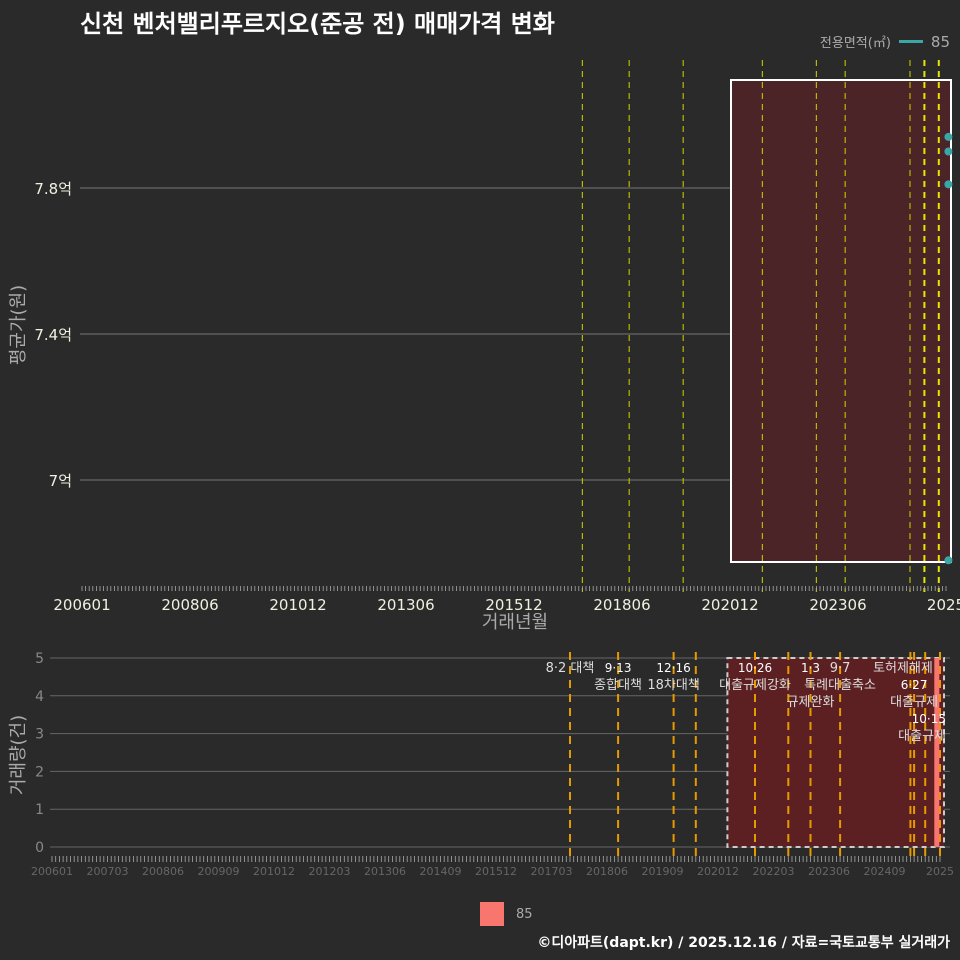 The width and height of the screenshot is (960, 960). I want to click on y-tick-label: 4, so click(39, 697).